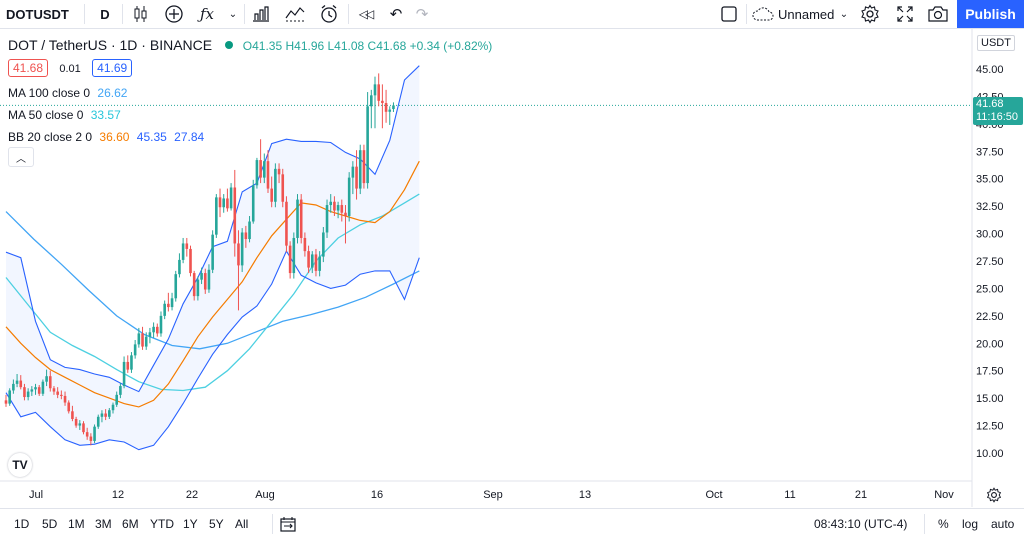 This screenshot has height=538, width=1024. Describe the element at coordinates (970, 523) in the screenshot. I see `log-toggle: log` at that location.